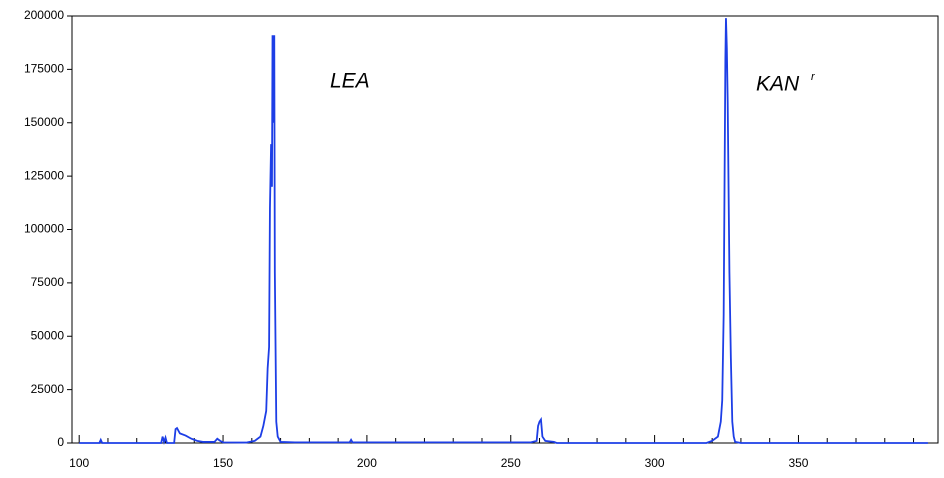 The width and height of the screenshot is (944, 478). What do you see at coordinates (798, 463) in the screenshot?
I see `x-tick-label: 350` at bounding box center [798, 463].